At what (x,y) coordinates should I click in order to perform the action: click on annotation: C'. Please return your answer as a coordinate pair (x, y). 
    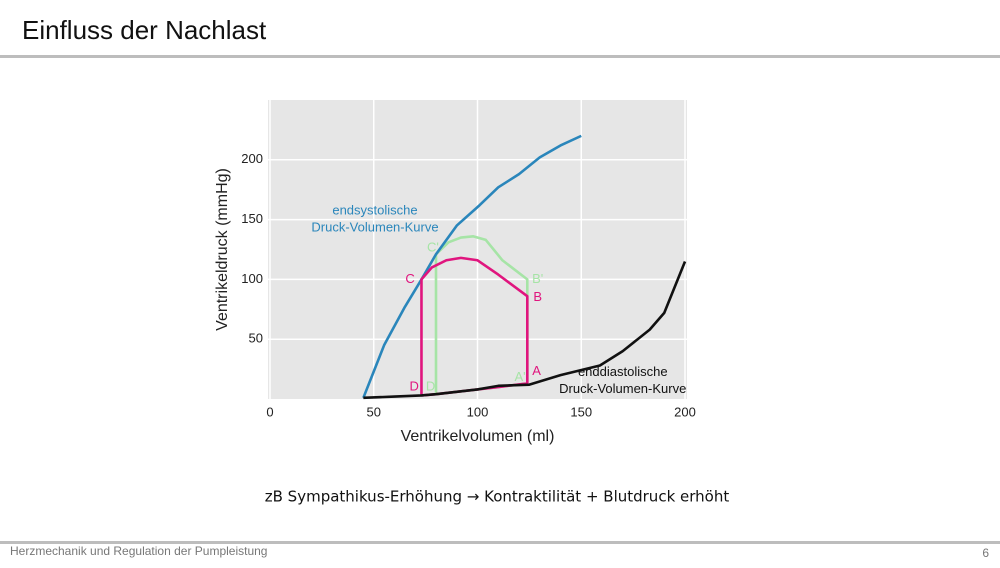
    Looking at the image, I should click on (433, 247).